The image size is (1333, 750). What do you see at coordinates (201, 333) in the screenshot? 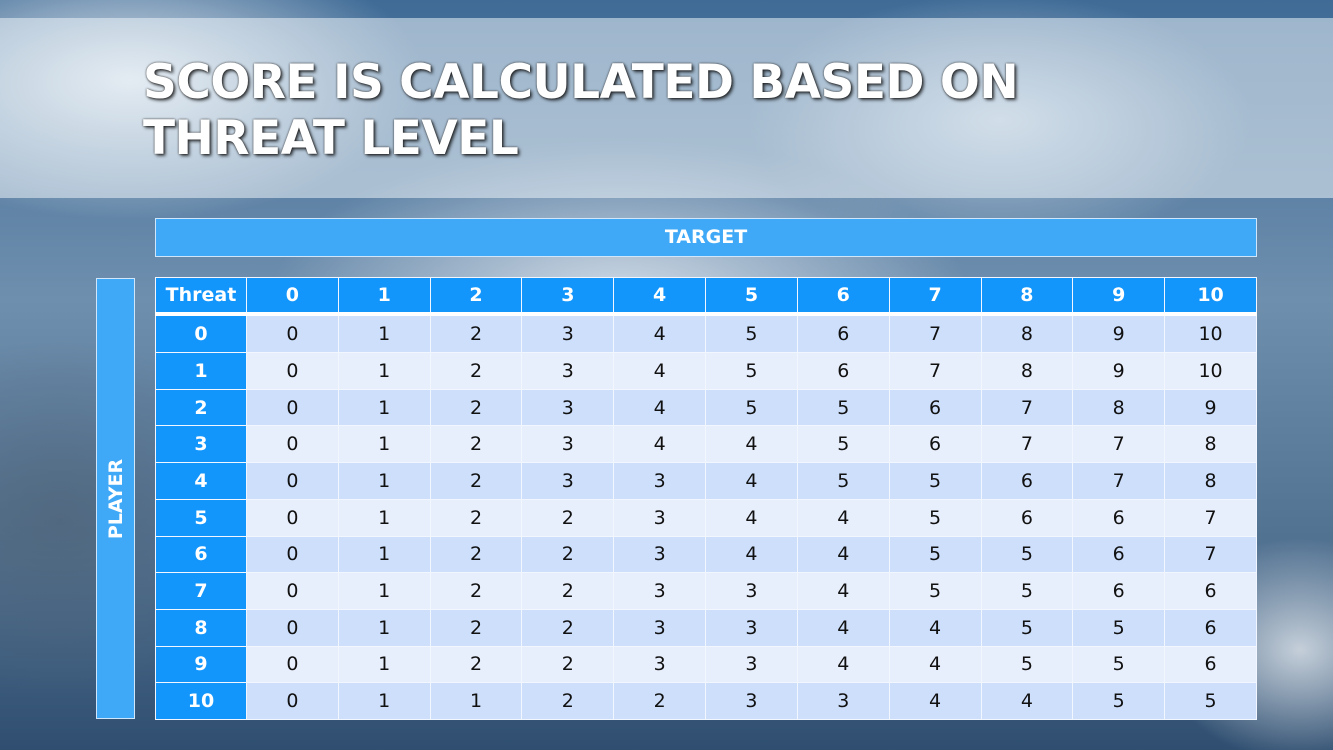
I see `row-header: 0` at bounding box center [201, 333].